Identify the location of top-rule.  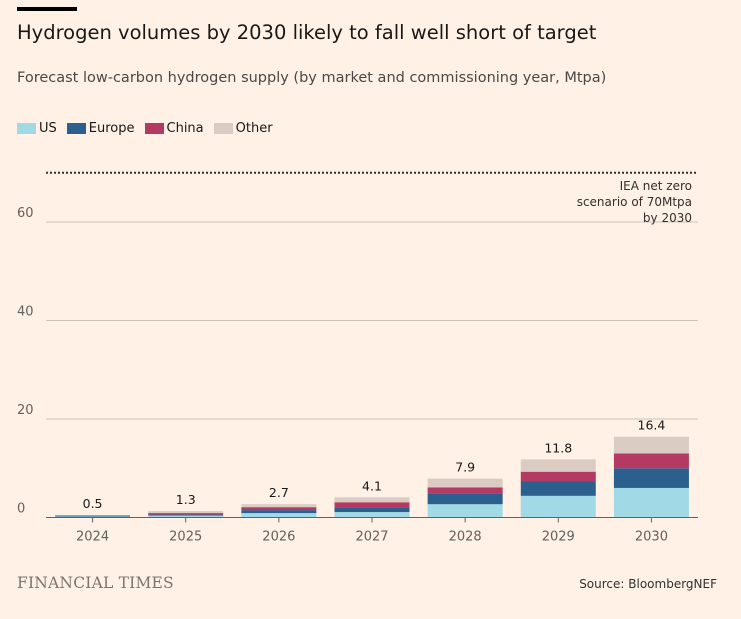
(47, 9).